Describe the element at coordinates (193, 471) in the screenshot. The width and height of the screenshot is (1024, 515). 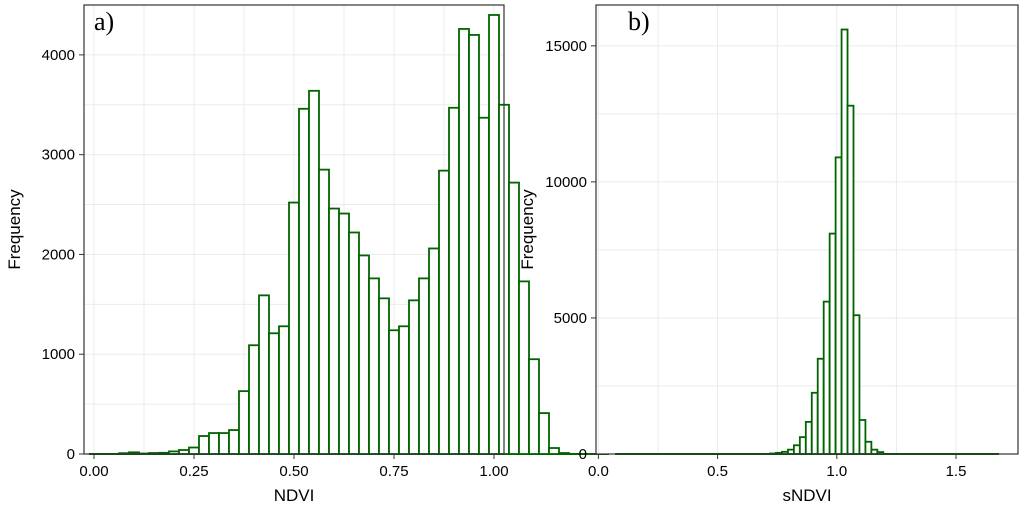
I see `x-tick-label: 0.25` at that location.